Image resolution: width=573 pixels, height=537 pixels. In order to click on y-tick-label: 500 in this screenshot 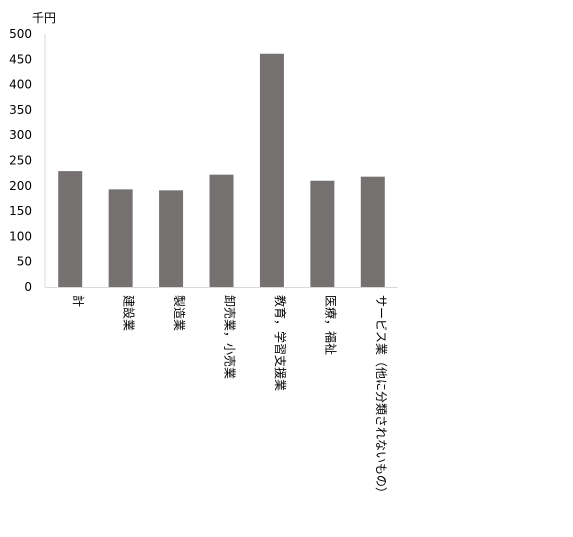, I will do `click(20, 34)`.